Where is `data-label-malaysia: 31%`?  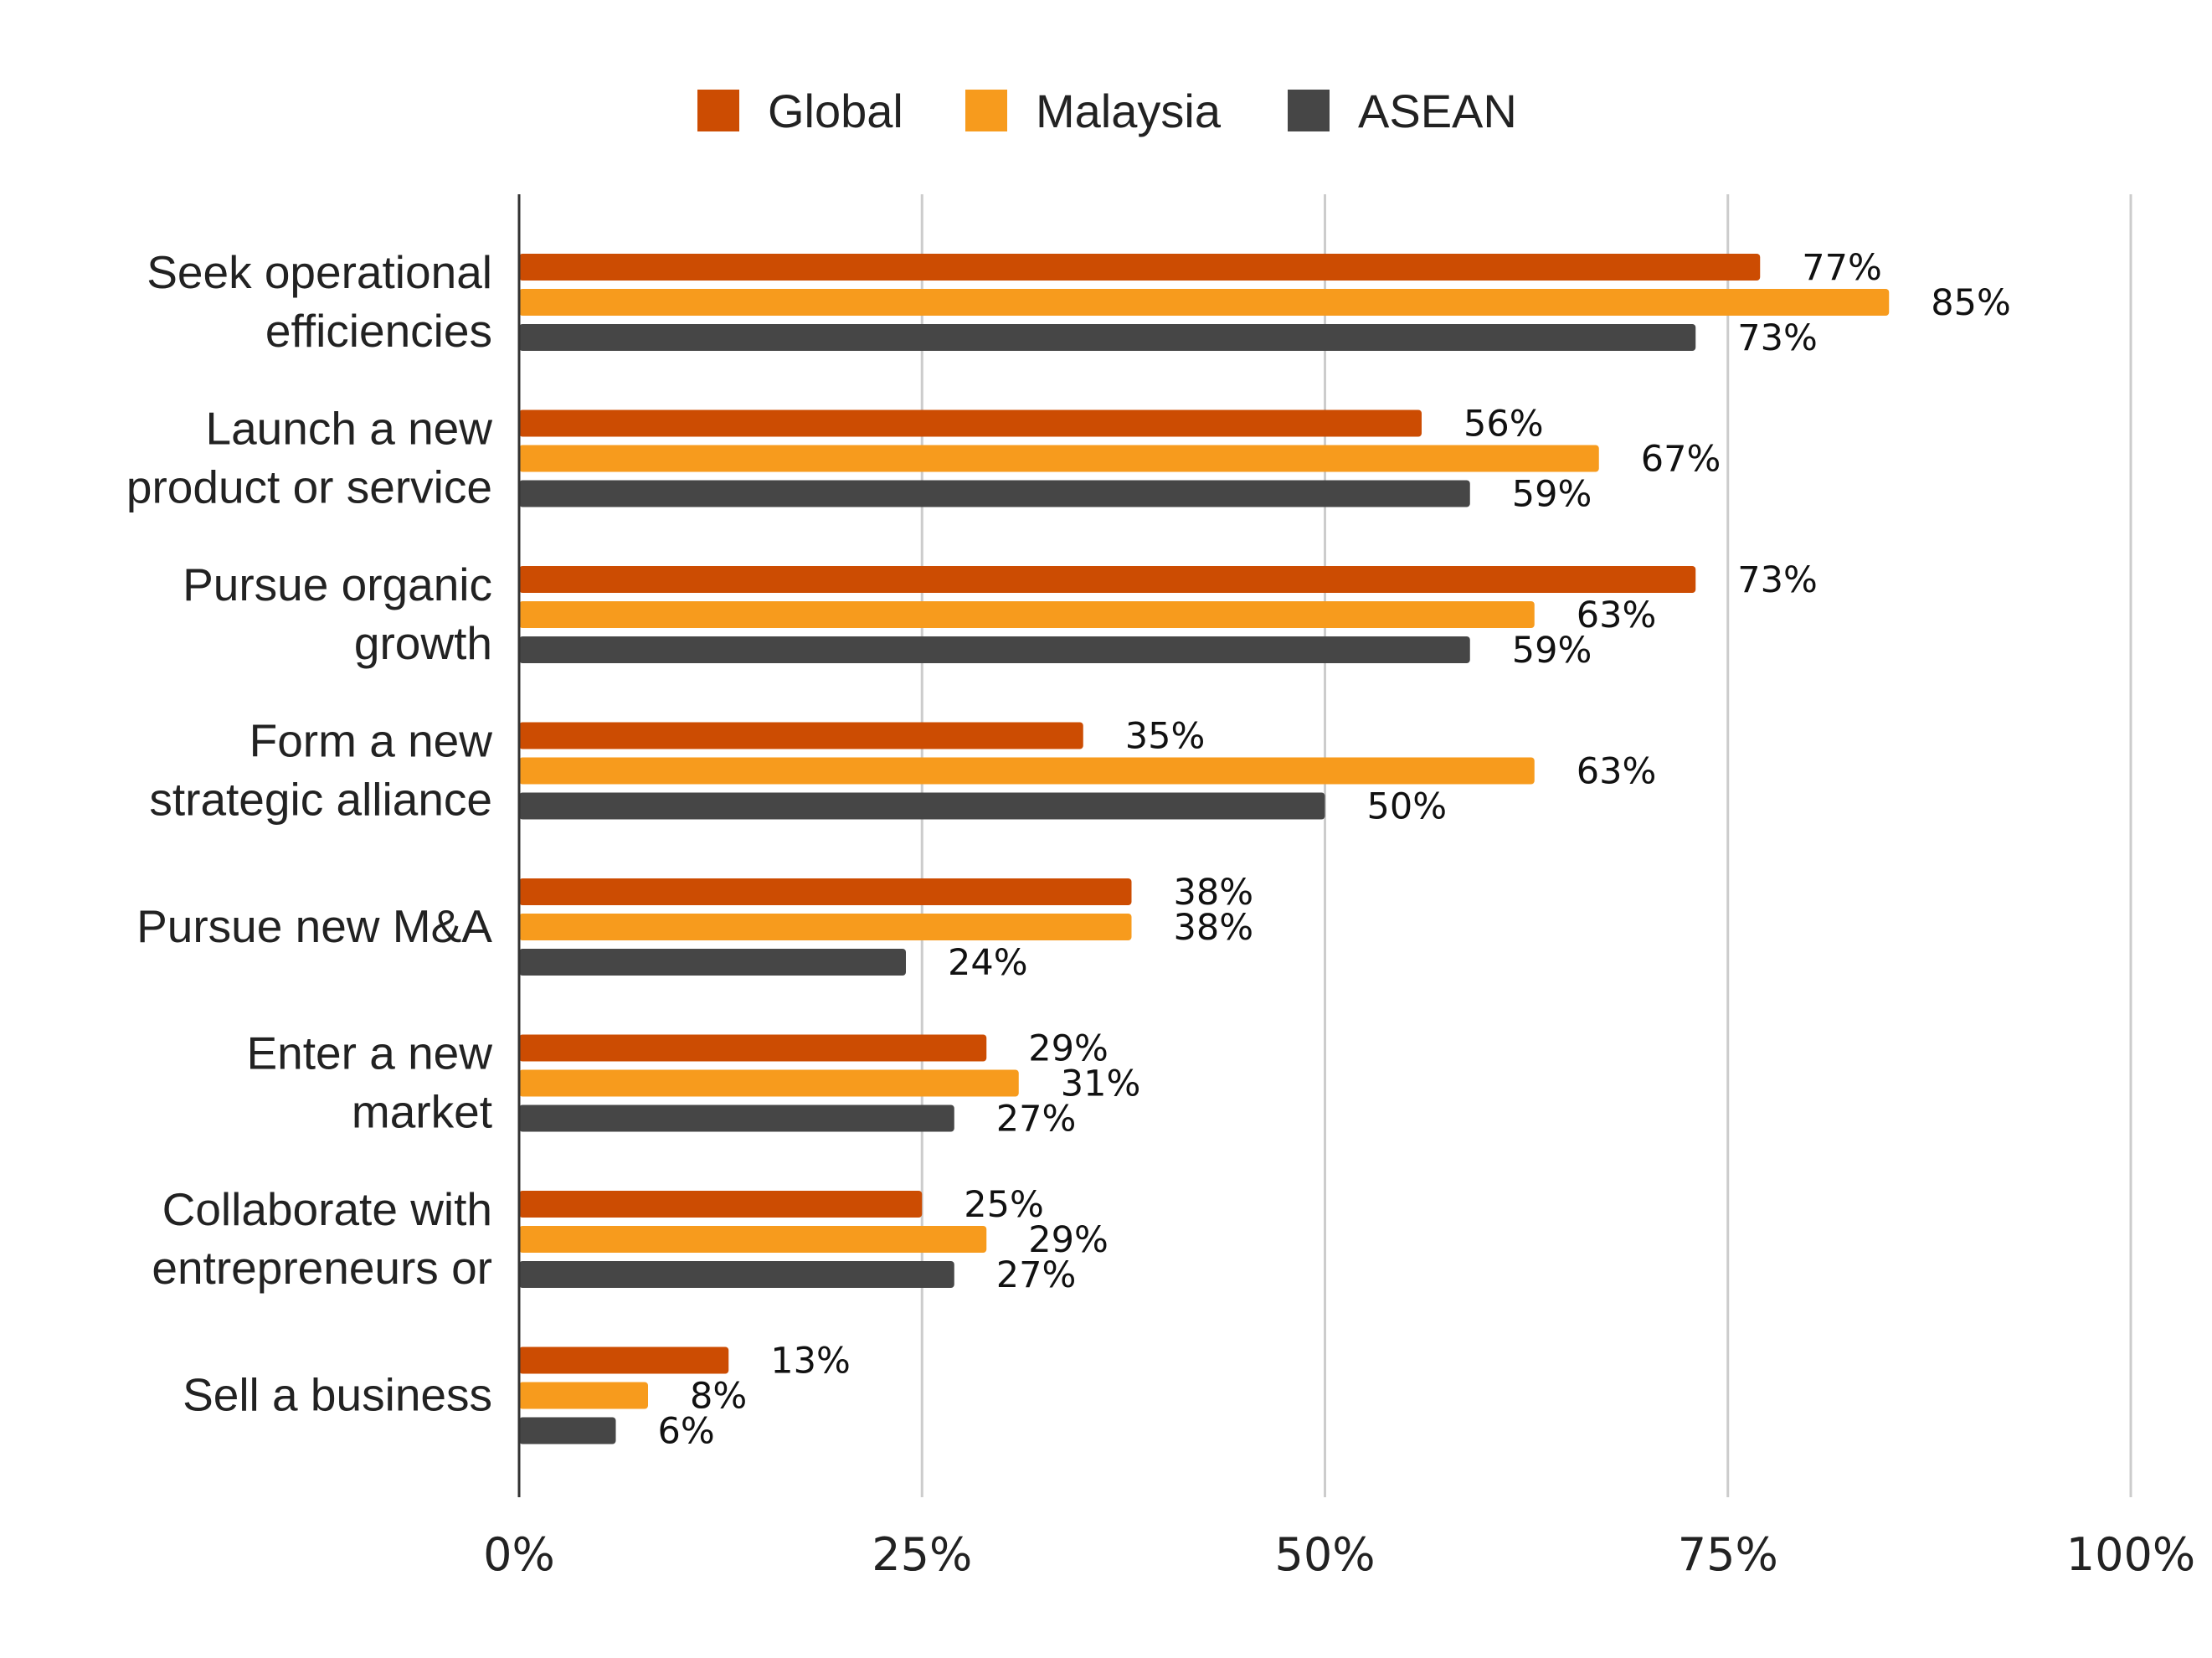
data-label-malaysia: 31% is located at coordinates (1101, 1084).